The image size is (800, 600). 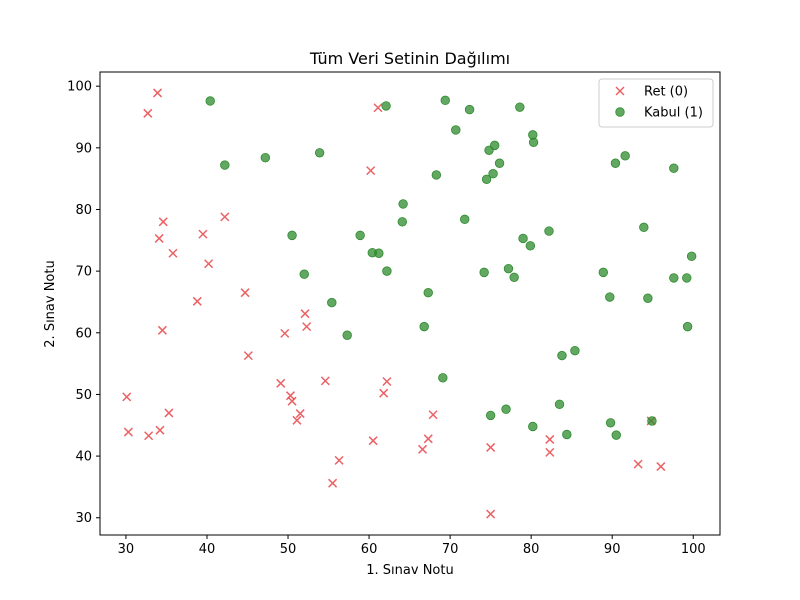 I want to click on y-axis-ticks: 30 40 50 60 70 80 90 100, so click(x=83, y=303).